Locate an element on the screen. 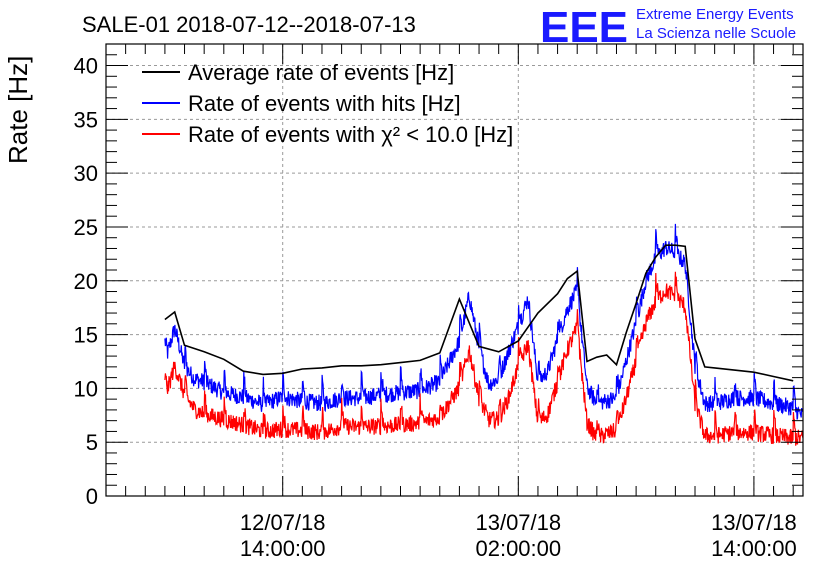 The height and width of the screenshot is (572, 836). y-tick-label: 35 is located at coordinates (86, 119).